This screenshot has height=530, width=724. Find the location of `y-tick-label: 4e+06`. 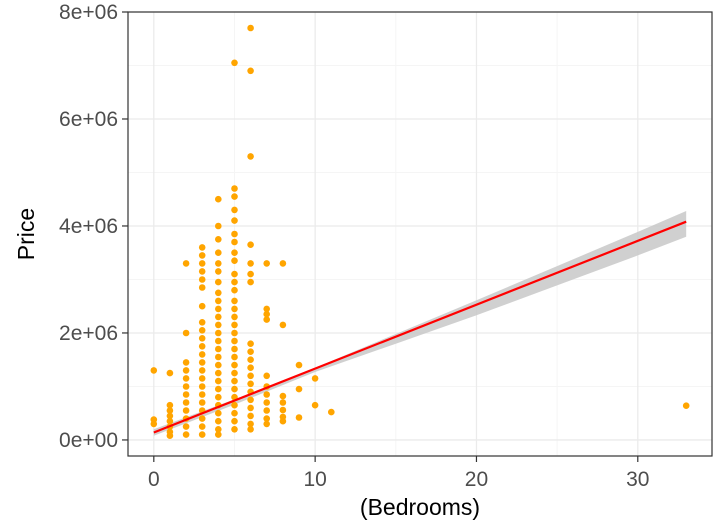

y-tick-label: 4e+06 is located at coordinates (88, 226).